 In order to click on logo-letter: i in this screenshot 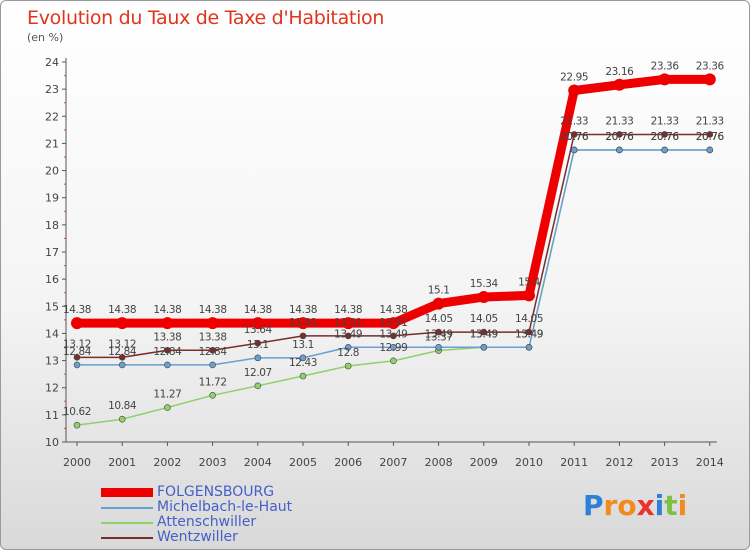, I will do `click(659, 505)`.